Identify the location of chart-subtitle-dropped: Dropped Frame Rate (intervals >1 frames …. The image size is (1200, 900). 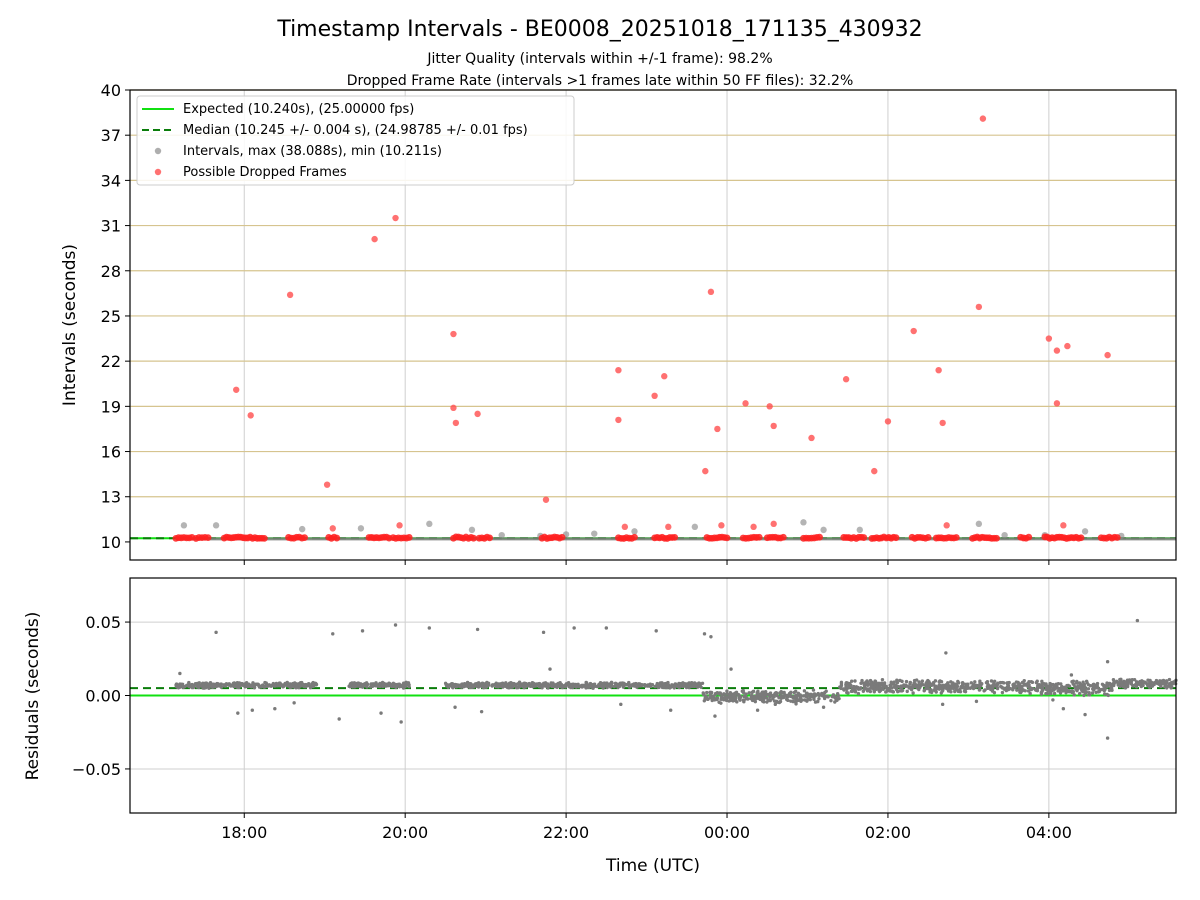
(600, 81).